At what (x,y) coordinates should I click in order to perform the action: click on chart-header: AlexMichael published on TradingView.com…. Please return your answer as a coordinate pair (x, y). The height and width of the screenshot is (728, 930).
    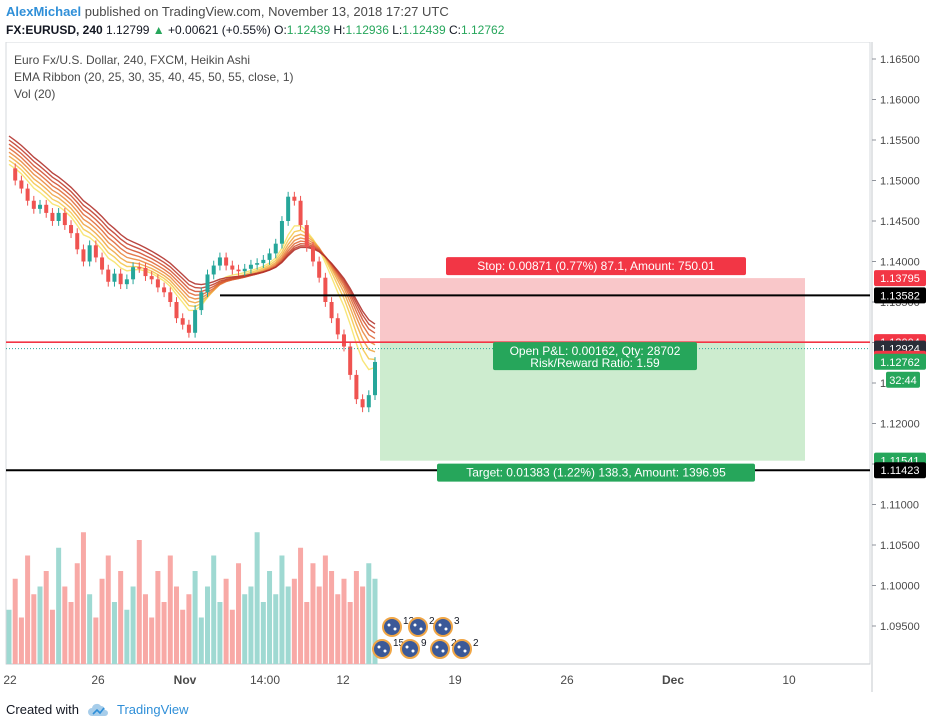
    Looking at the image, I should click on (456, 21).